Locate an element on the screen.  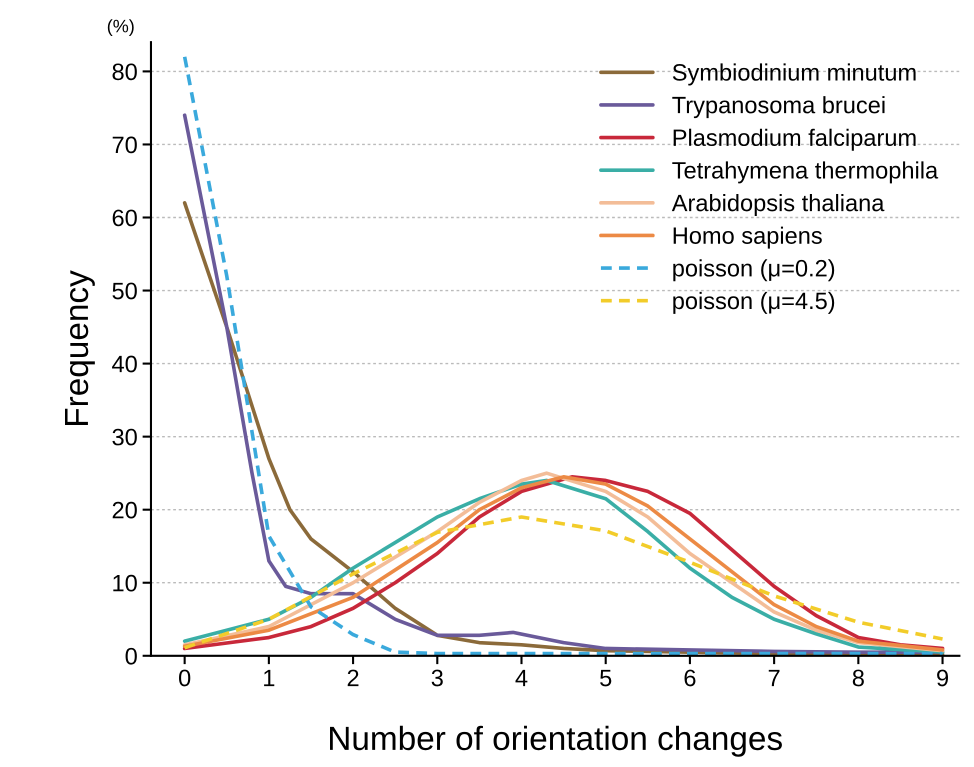
x-tick-label: 3 is located at coordinates (437, 678).